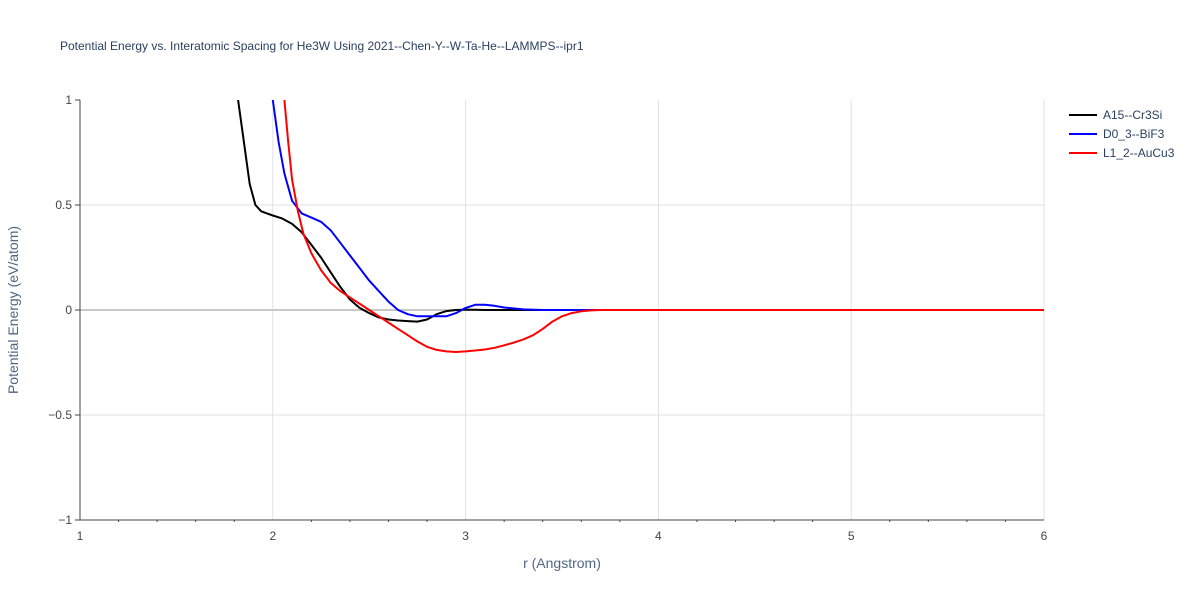 The height and width of the screenshot is (600, 1200). I want to click on legend-item: L1_2--AuCu3, so click(1122, 153).